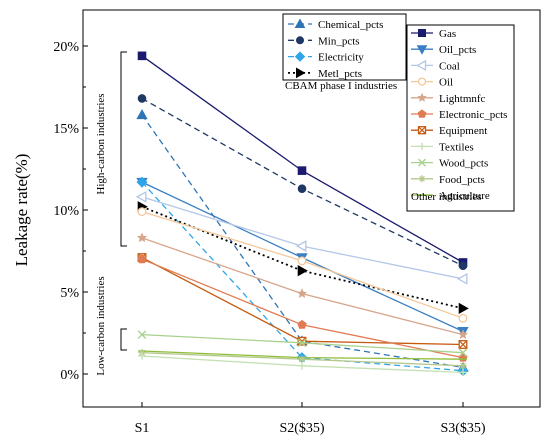 This screenshot has height=440, width=550. Describe the element at coordinates (350, 25) in the screenshot. I see `legend-label-chemical-pcts: Chemical_pcts` at that location.